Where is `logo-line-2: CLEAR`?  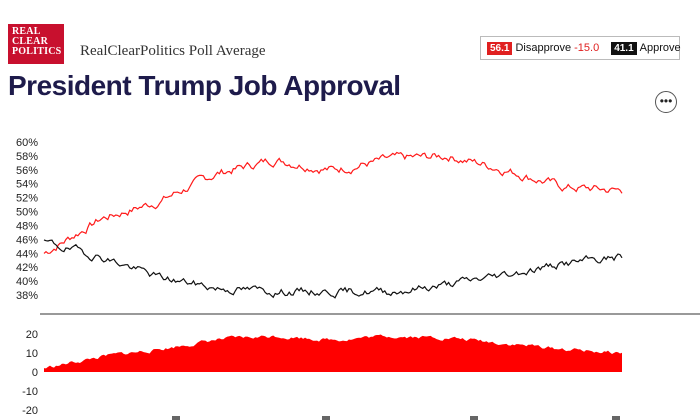 logo-line-2: CLEAR is located at coordinates (30, 41).